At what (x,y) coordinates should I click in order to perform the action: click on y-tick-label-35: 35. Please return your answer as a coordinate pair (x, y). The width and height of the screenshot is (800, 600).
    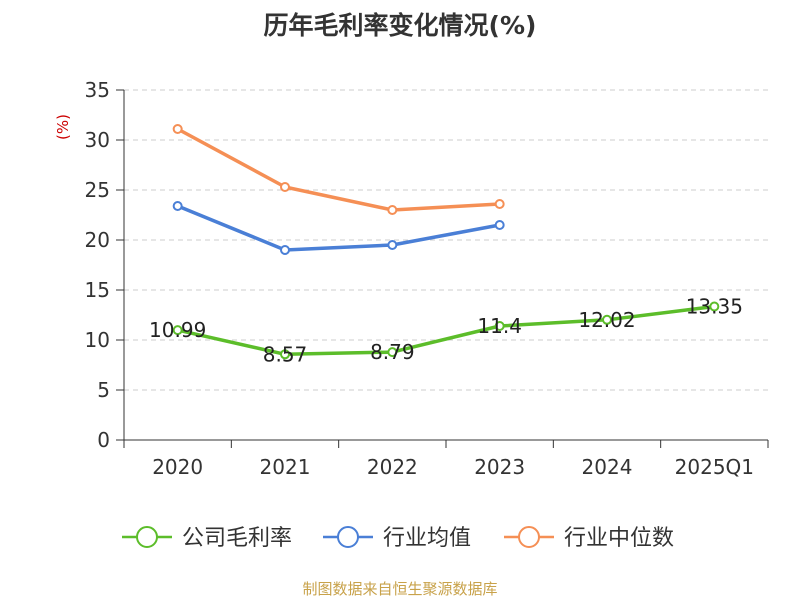
    Looking at the image, I should click on (97, 90).